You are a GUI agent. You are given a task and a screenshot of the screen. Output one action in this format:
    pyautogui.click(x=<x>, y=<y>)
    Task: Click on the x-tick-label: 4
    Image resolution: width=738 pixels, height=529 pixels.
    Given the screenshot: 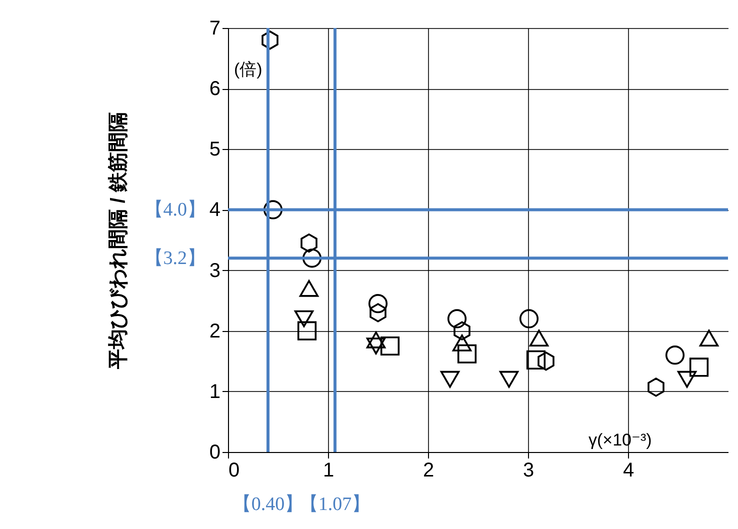 What is the action you would take?
    pyautogui.click(x=628, y=471)
    